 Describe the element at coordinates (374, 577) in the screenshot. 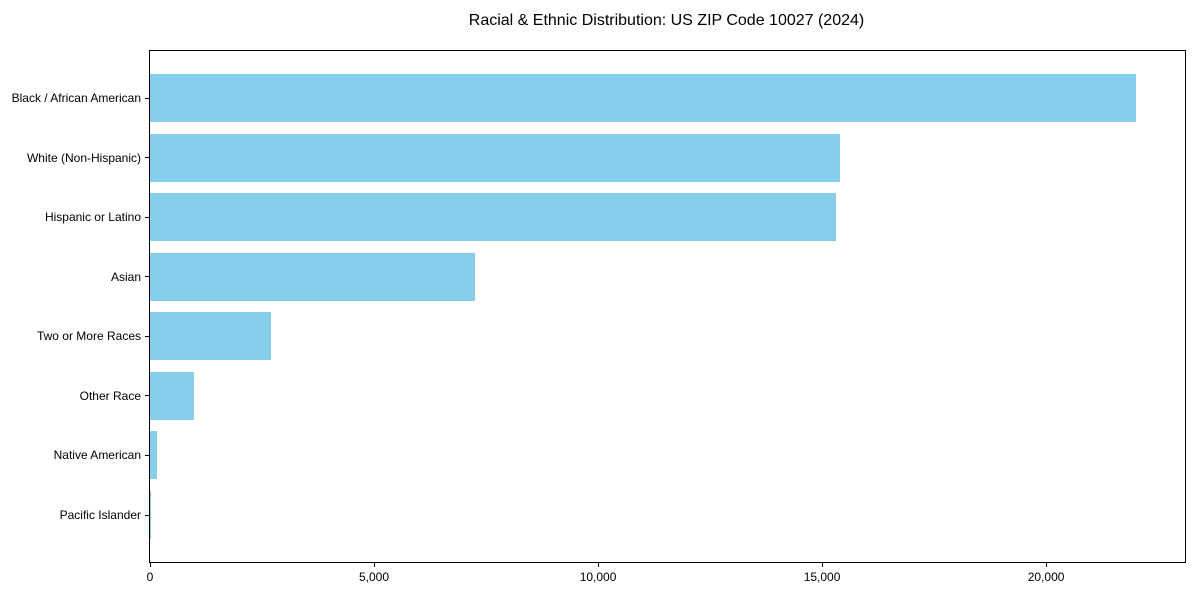

I see `x-tick-label: 5,000` at that location.